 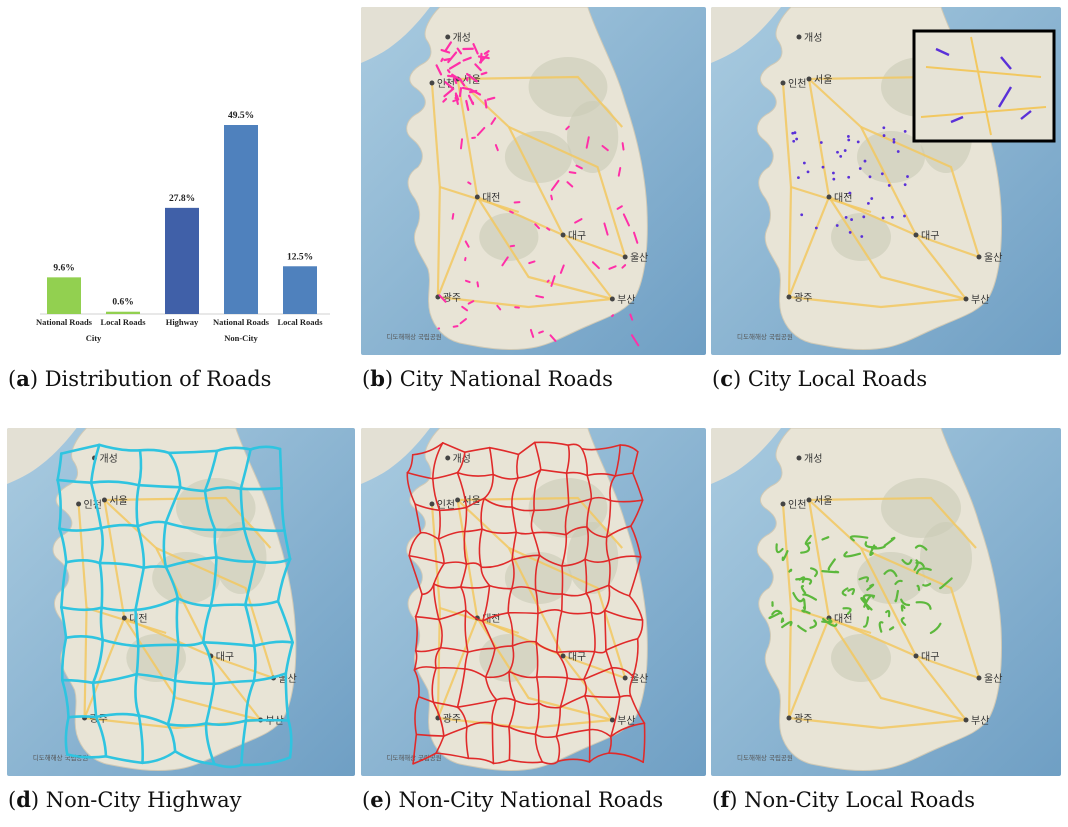 I want to click on map-city-national-roads: 개성 서울 인천 대전 대구 울산 부산 광주 디도해해상 국립공원, so click(x=533, y=181).